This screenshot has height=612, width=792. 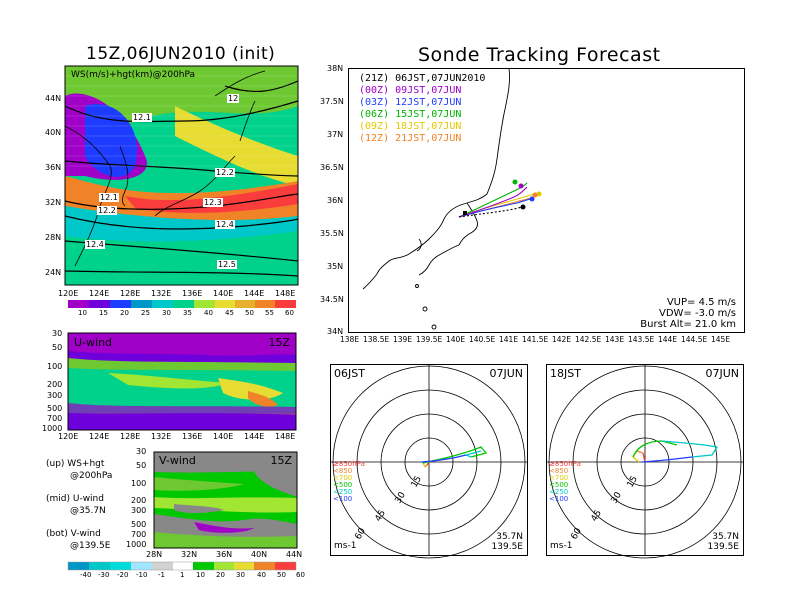 I want to click on v-x-tick: 44N, so click(x=294, y=554).